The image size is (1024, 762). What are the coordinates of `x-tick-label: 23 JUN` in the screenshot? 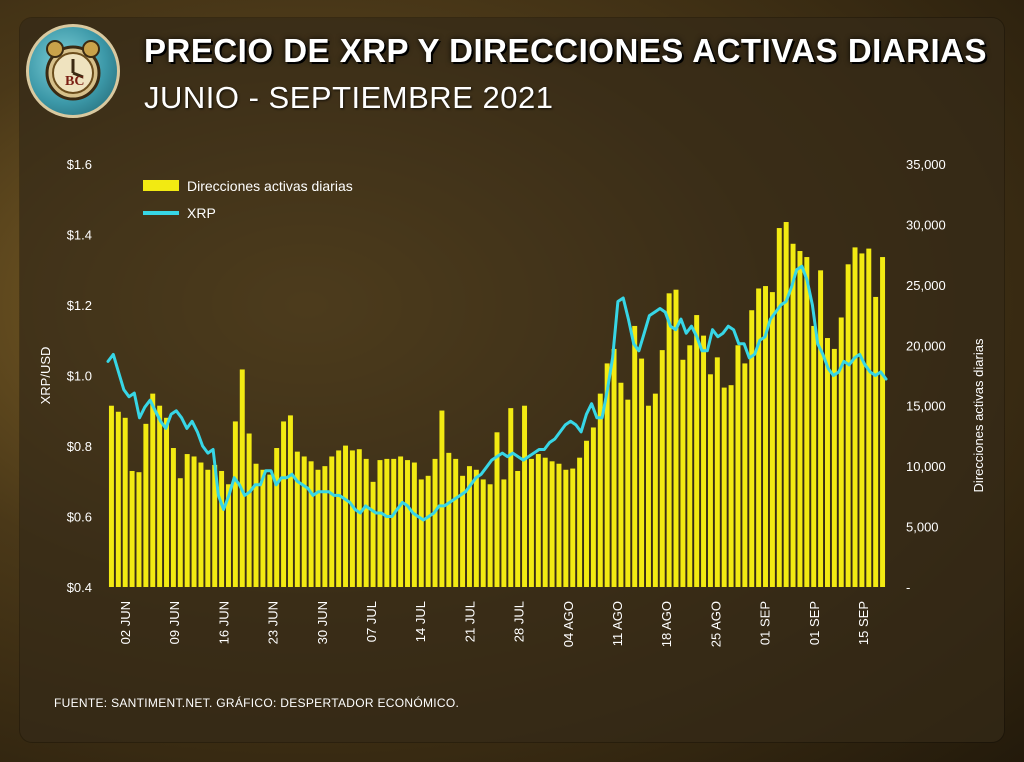 It's located at (273, 622).